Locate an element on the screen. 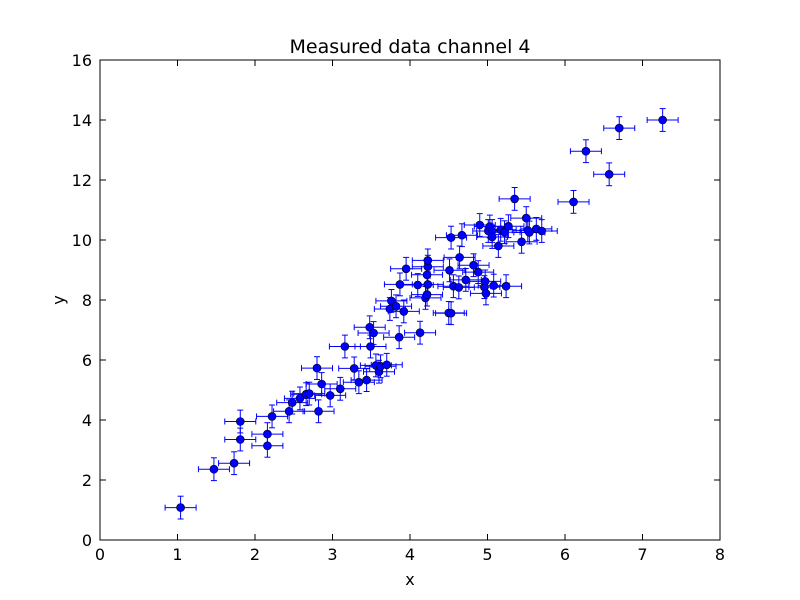  x-tick-label: 1 is located at coordinates (177, 554).